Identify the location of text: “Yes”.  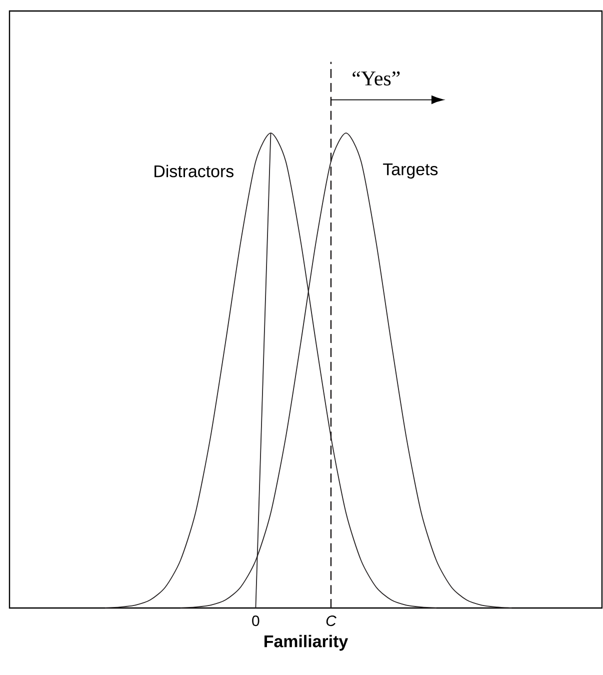
(376, 78).